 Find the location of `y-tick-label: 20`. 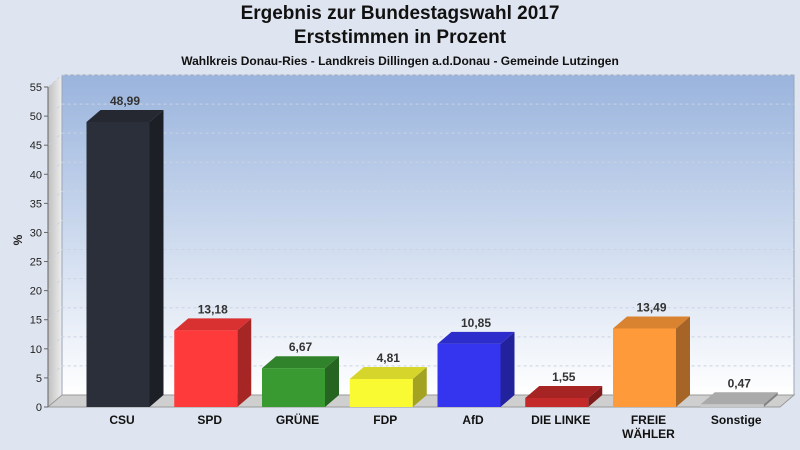

y-tick-label: 20 is located at coordinates (36, 292).